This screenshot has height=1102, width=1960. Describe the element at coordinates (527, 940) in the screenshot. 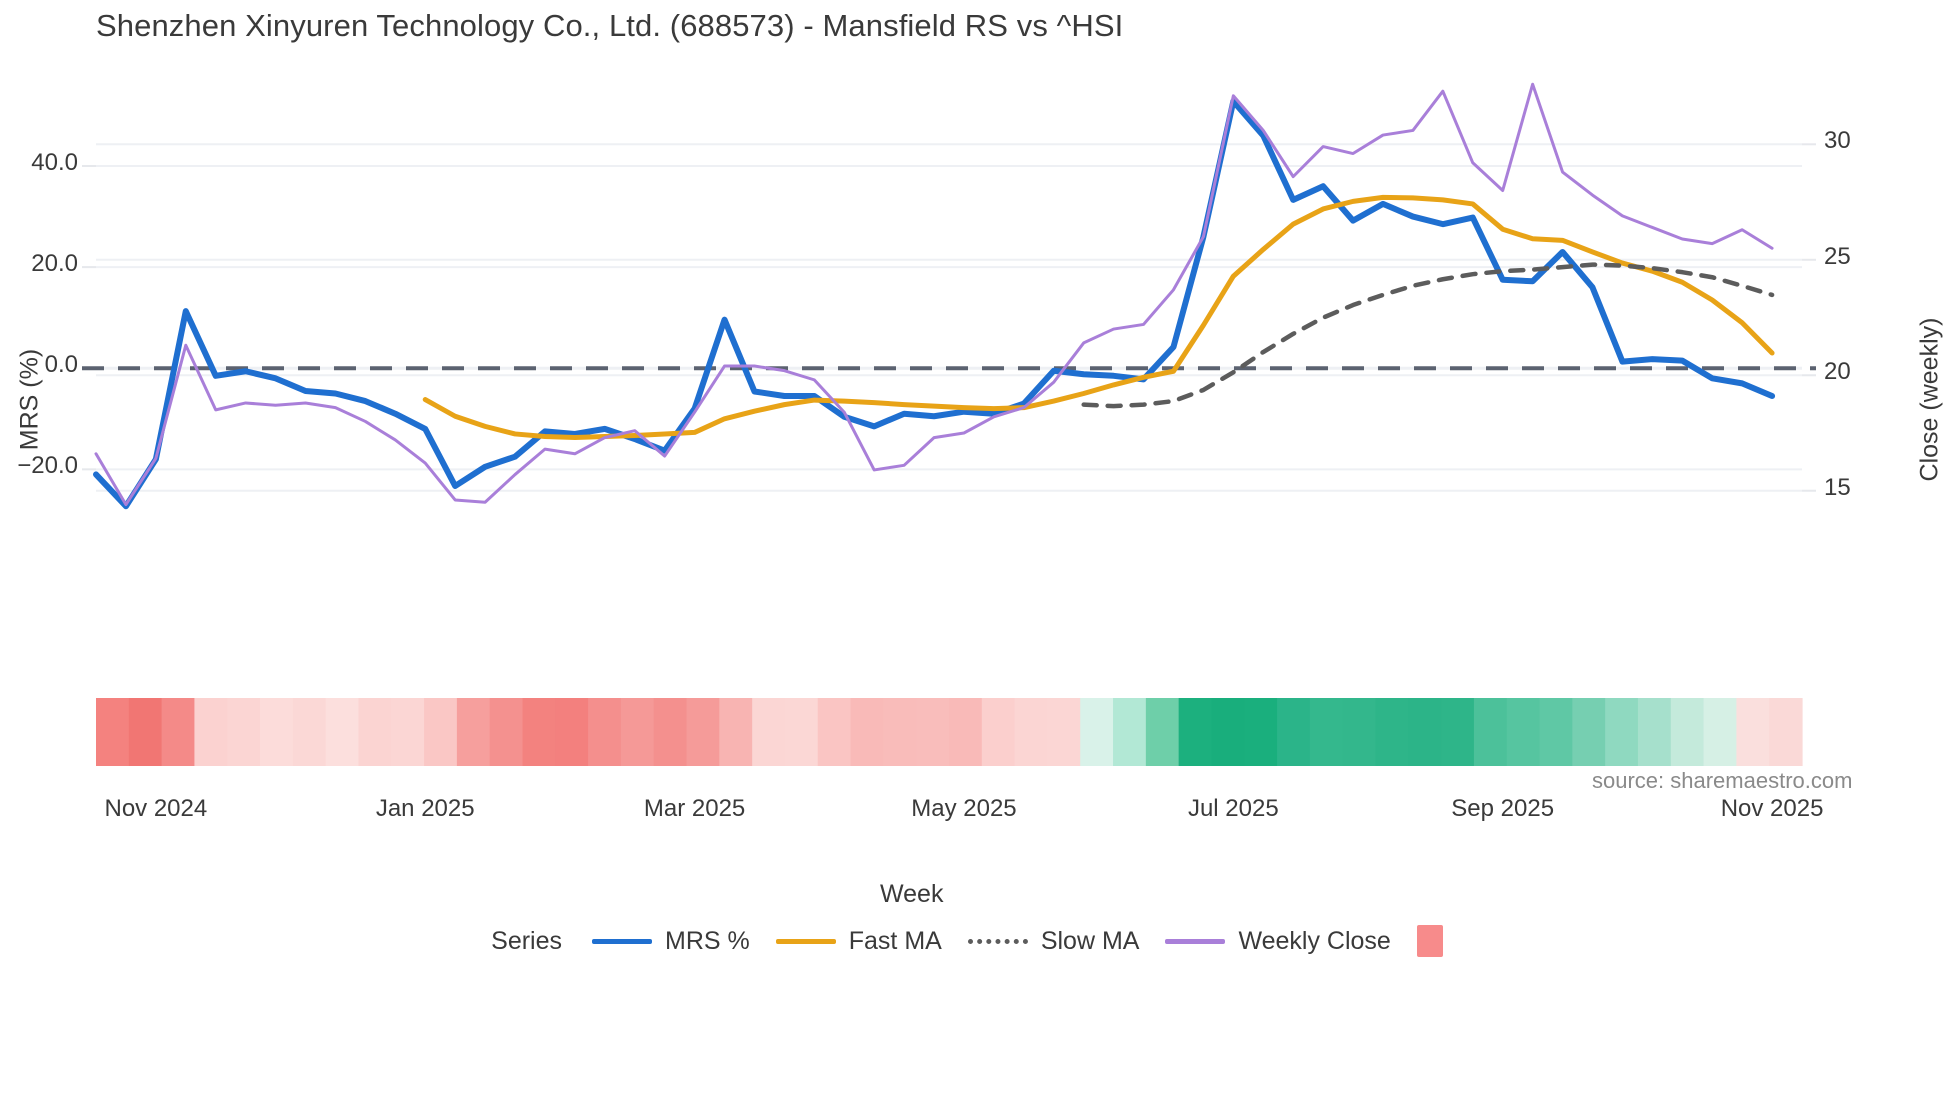

I see `legend-title: Series` at that location.